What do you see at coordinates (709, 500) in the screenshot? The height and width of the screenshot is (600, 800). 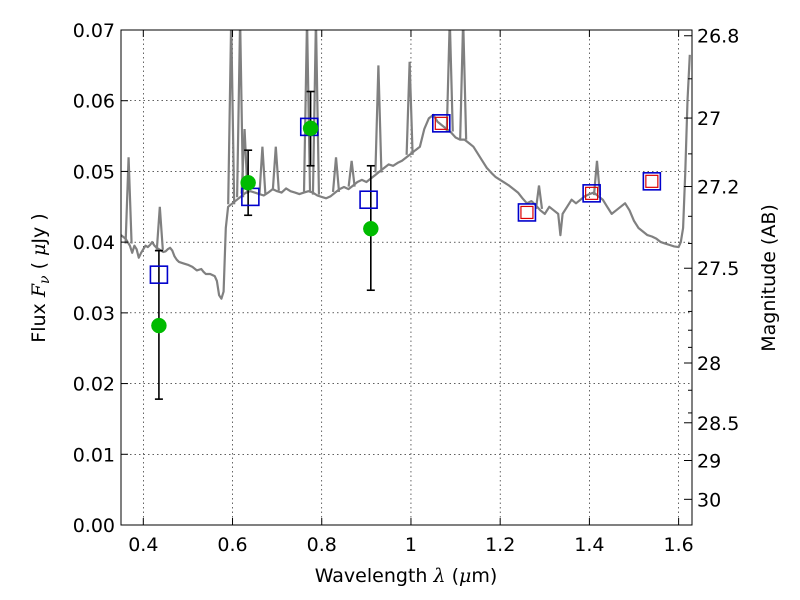 I see `y2-tick-label: 30` at bounding box center [709, 500].